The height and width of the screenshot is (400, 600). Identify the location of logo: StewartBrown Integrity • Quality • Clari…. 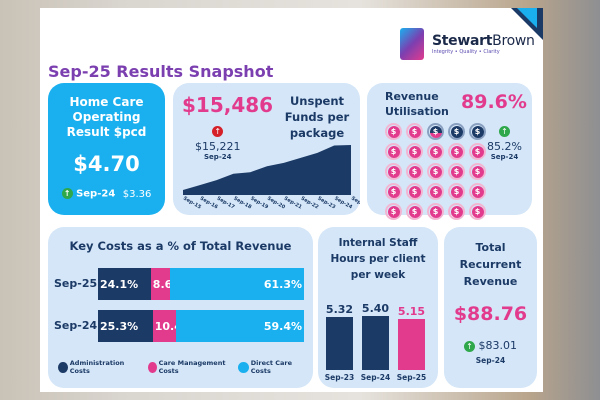
(467, 44).